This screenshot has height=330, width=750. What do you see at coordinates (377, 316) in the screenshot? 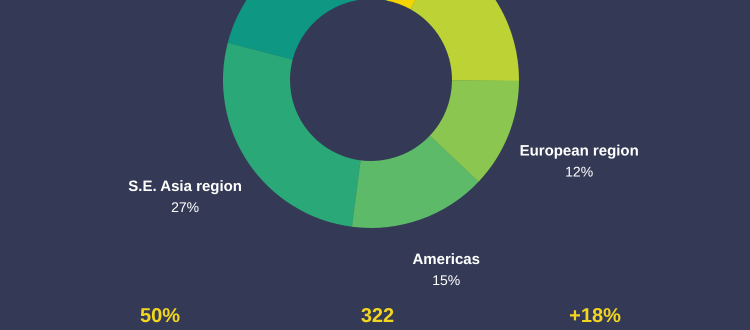
I see `text: 322` at bounding box center [377, 316].